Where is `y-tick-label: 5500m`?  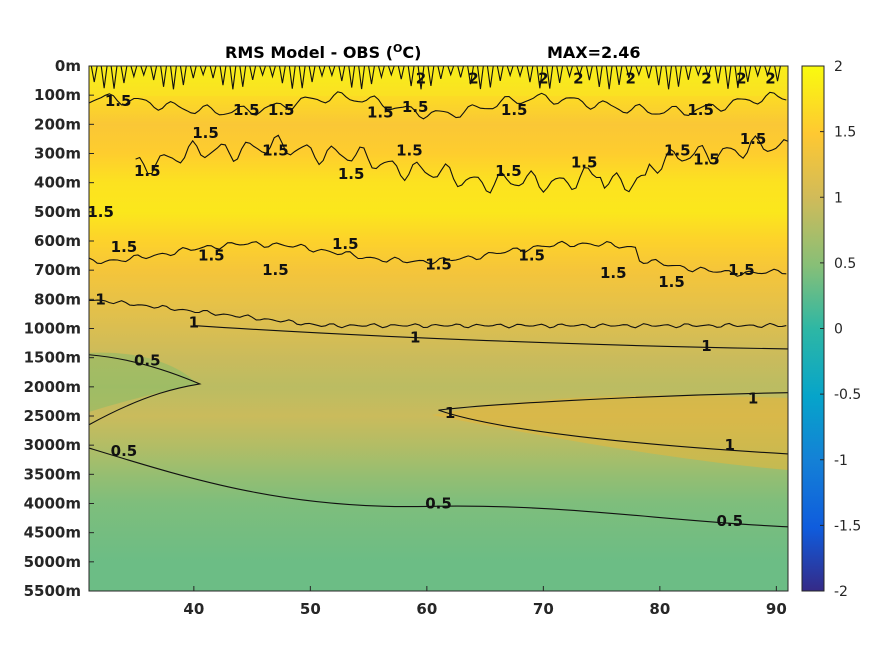 y-tick-label: 5500m is located at coordinates (52, 591).